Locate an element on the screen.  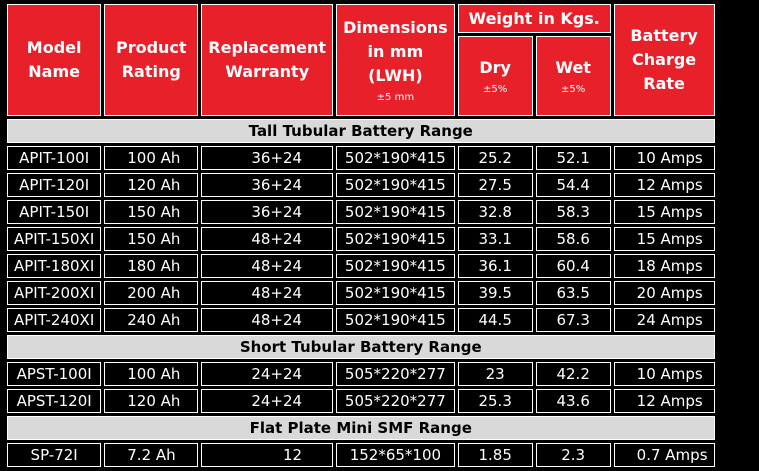
data-cell: 20 Amps is located at coordinates (664, 293).